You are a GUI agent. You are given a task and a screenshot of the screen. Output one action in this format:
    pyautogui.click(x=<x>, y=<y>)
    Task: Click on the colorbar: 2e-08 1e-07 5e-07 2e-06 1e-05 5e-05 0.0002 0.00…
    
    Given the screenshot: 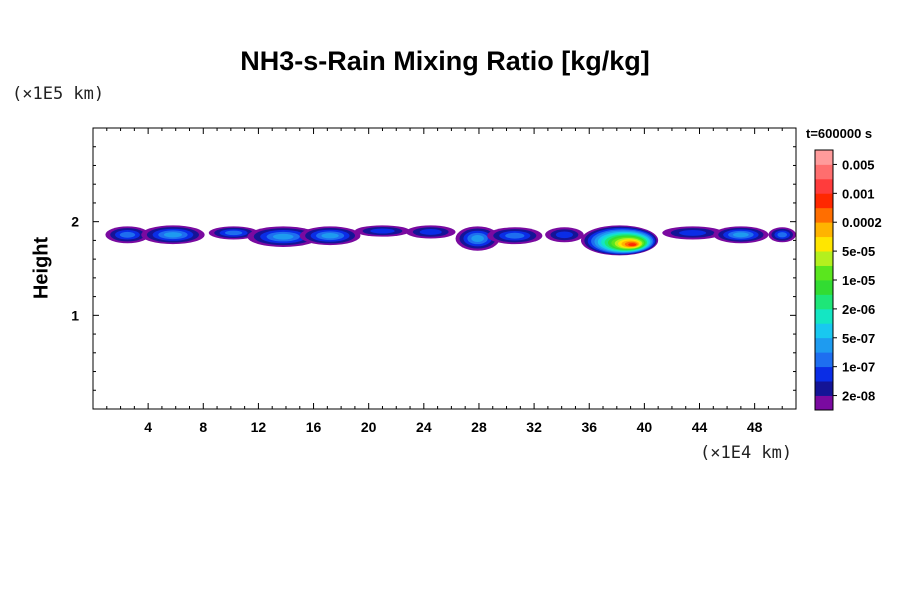 What is the action you would take?
    pyautogui.click(x=848, y=280)
    